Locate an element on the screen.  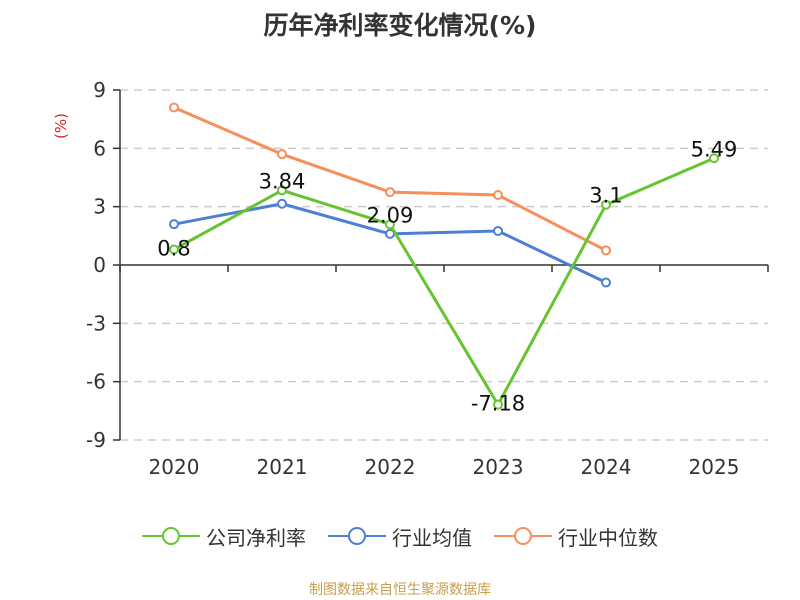
legend-swatch-company is located at coordinates (171, 536).